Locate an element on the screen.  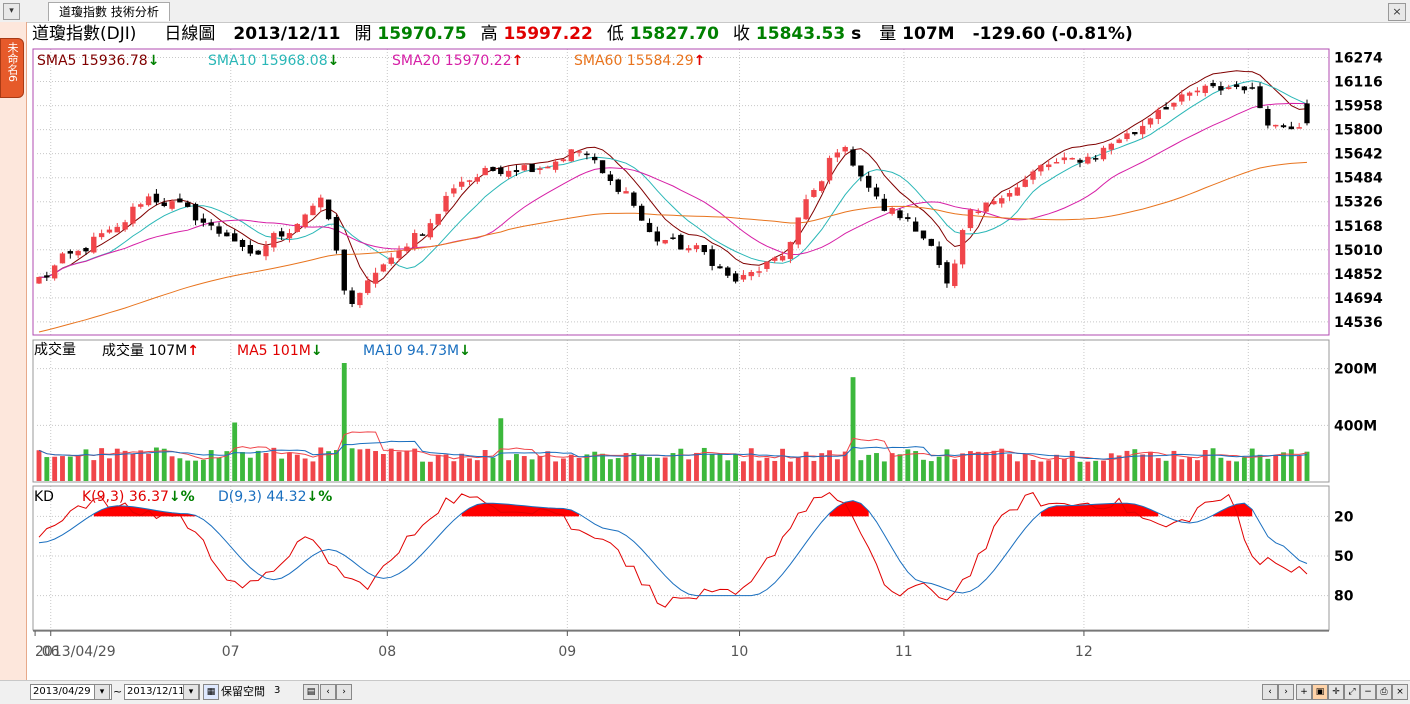
grid-icon: ▤ is located at coordinates (311, 692).